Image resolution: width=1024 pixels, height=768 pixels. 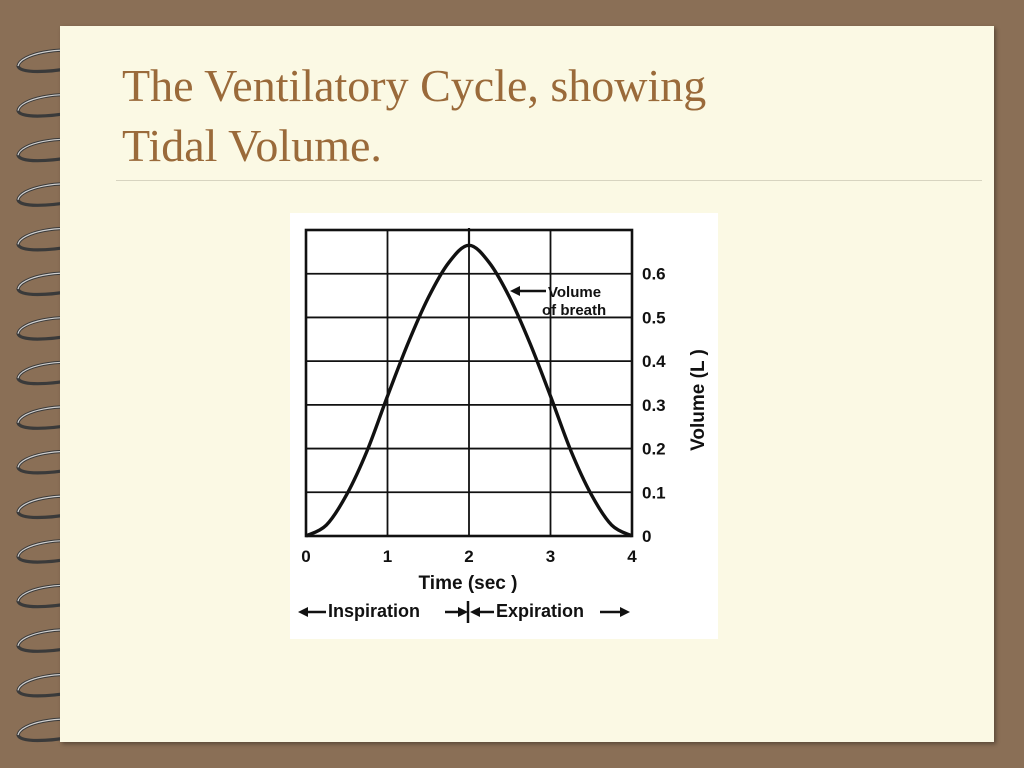 What do you see at coordinates (550, 556) in the screenshot?
I see `x-tick-label: 3` at bounding box center [550, 556].